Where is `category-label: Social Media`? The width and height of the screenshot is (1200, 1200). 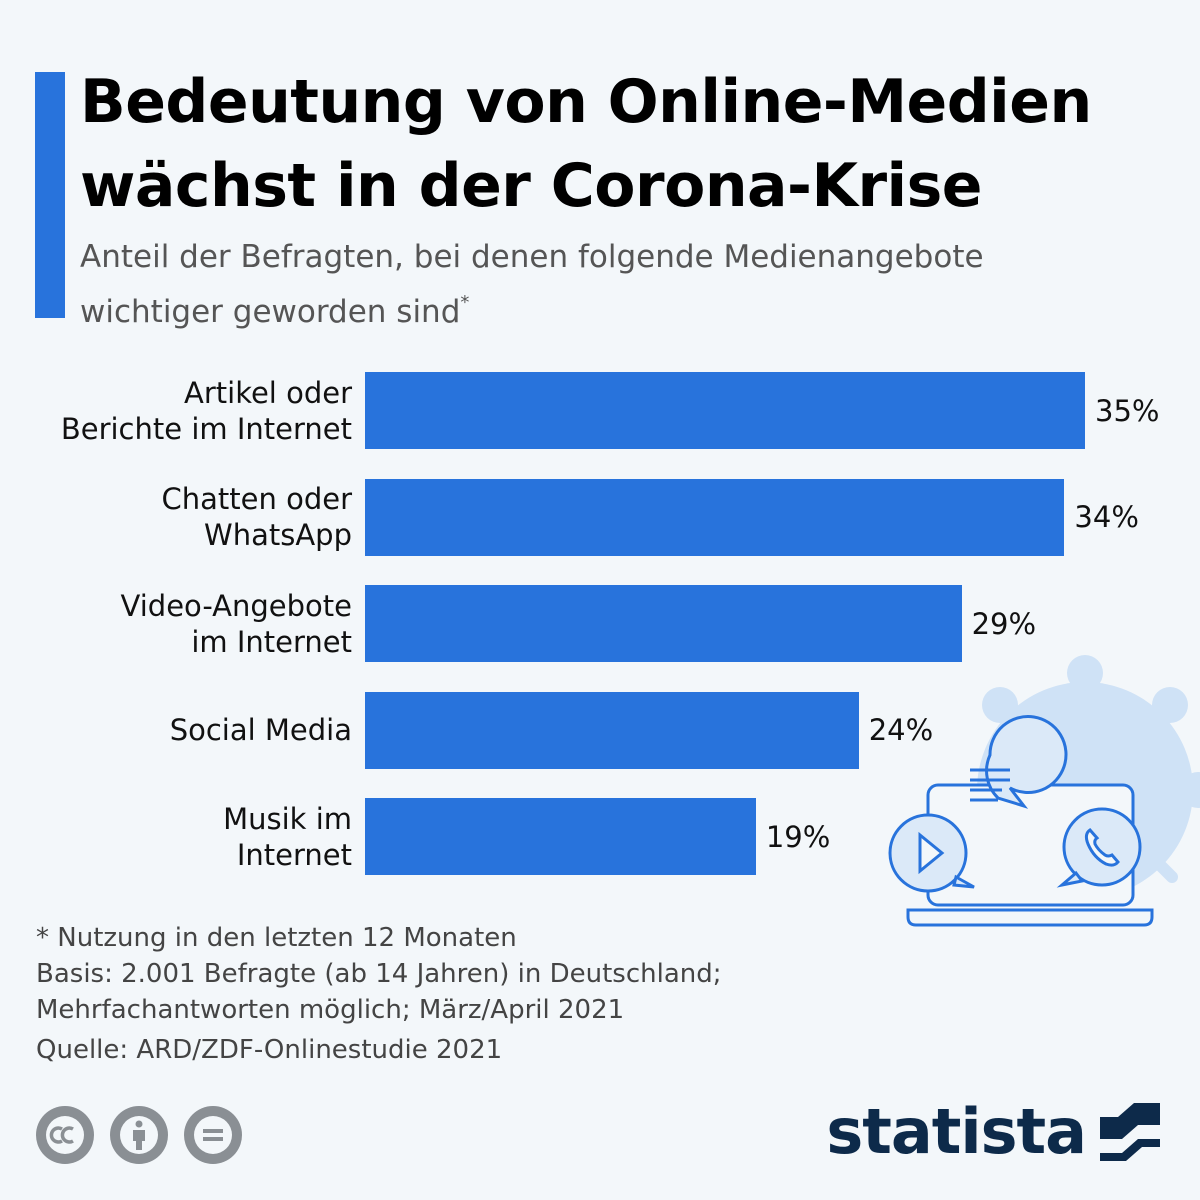
category-label: Social Media is located at coordinates (182, 730).